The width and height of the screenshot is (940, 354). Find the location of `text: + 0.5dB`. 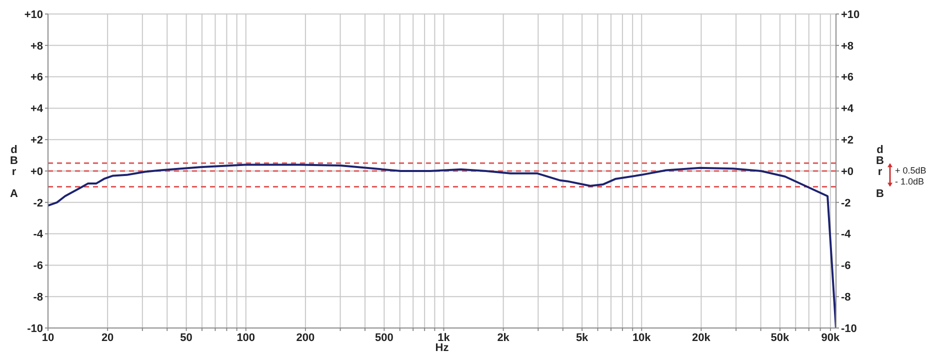

text: + 0.5dB is located at coordinates (910, 170).